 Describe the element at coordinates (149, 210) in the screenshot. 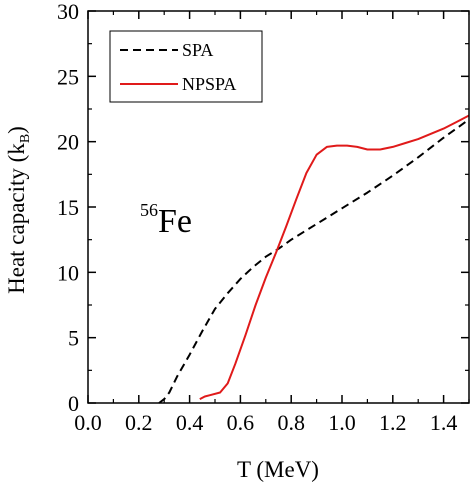

I see `nucleus-mass-number: 56` at that location.